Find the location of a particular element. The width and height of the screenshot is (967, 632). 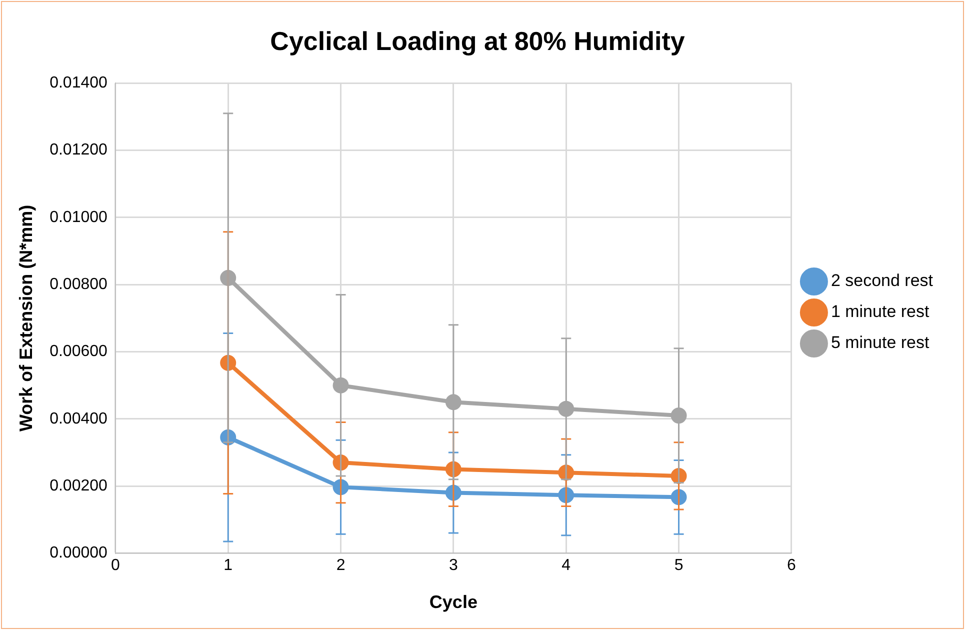

x-tick-label: 2 is located at coordinates (341, 565).